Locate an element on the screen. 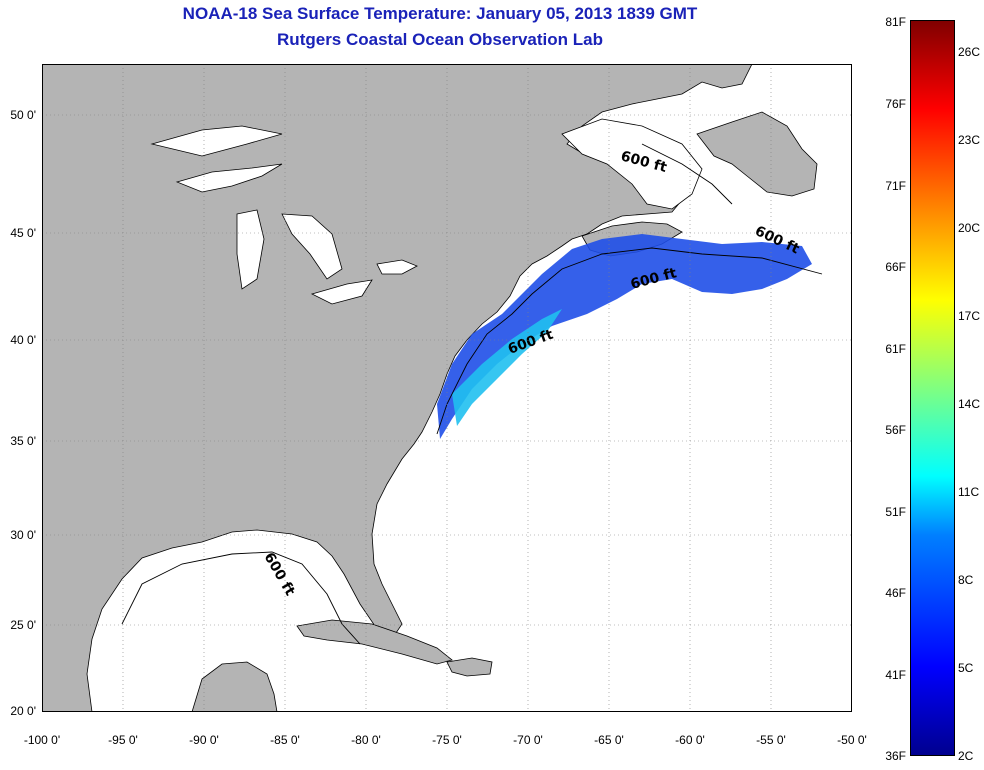 Image resolution: width=984 pixels, height=770 pixels. cb-c-label-20: 20C is located at coordinates (969, 228).